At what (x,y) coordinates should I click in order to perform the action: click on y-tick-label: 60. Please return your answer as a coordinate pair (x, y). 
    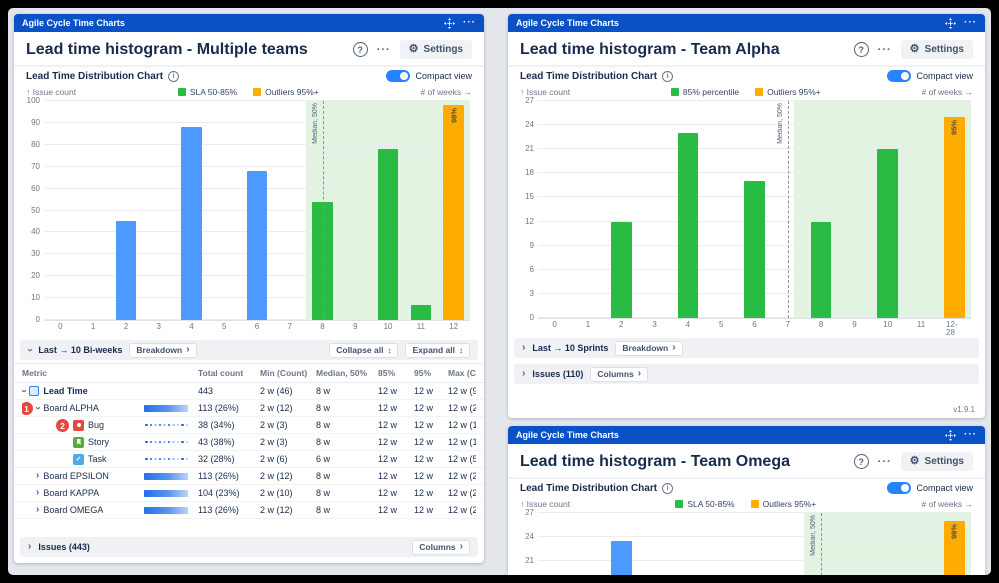
    Looking at the image, I should click on (35, 188).